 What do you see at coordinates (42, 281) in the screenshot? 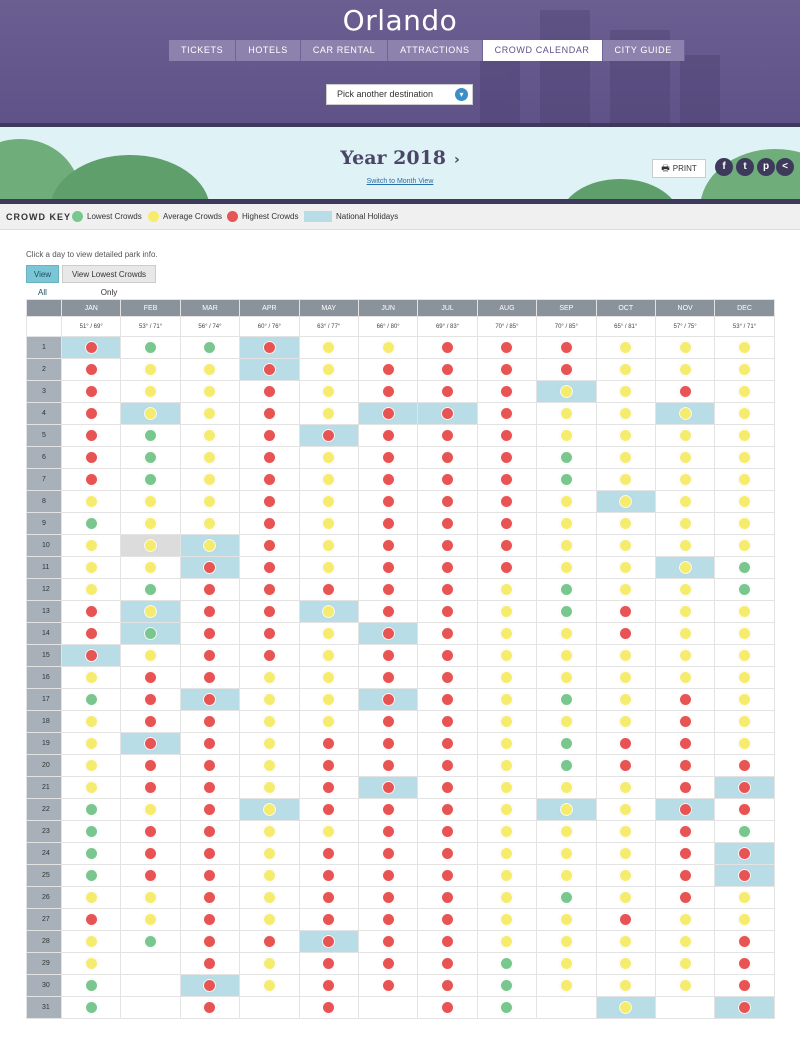
I see `view-all-button: View All` at bounding box center [42, 281].